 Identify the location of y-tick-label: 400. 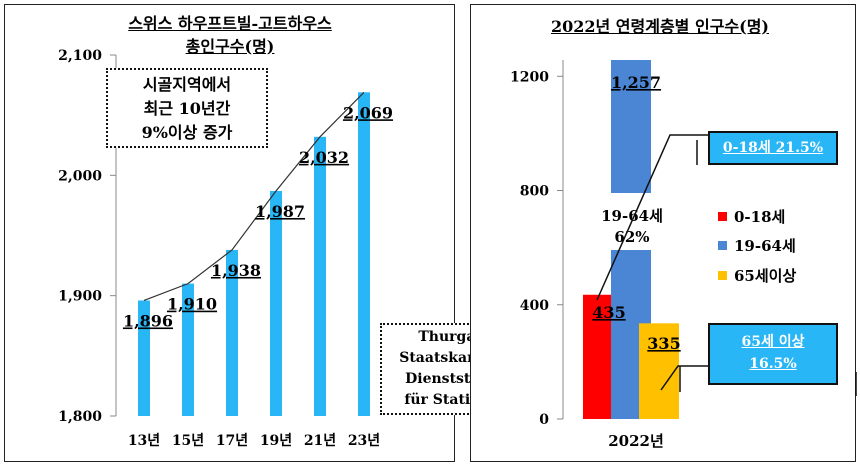
(534, 306).